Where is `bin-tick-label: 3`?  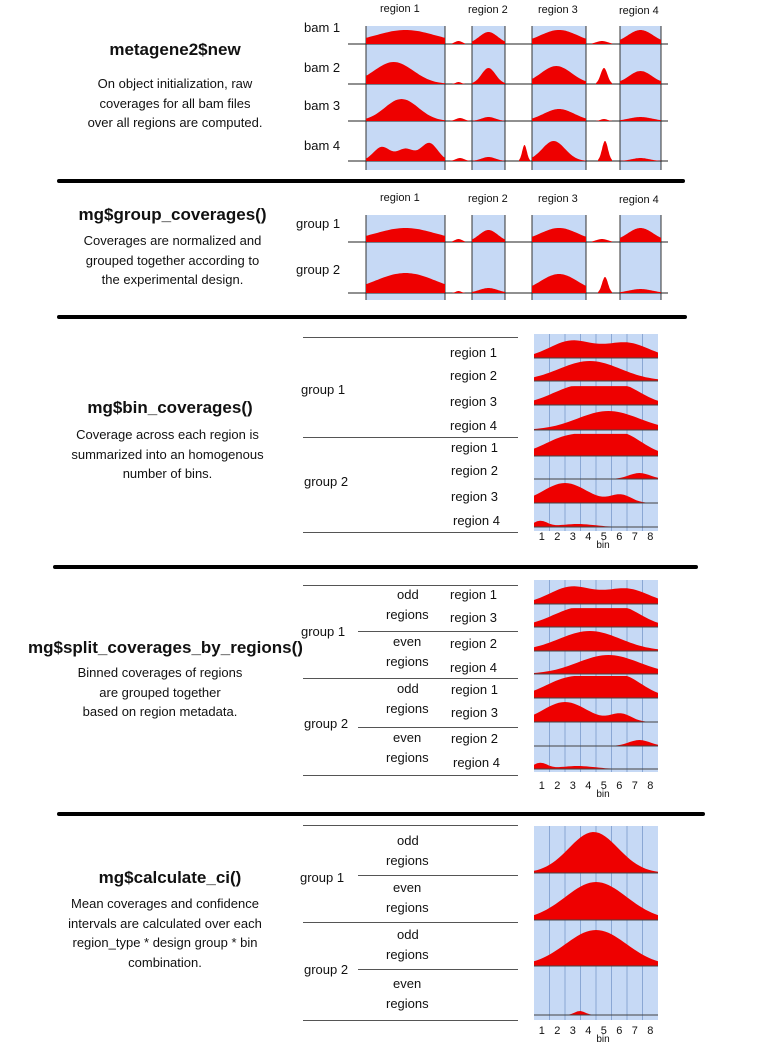 bin-tick-label: 3 is located at coordinates (573, 537).